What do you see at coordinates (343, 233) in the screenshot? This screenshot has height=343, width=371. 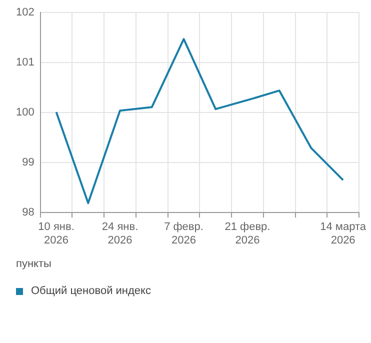 I see `x-tick-label: 14 марта 2026` at bounding box center [343, 233].